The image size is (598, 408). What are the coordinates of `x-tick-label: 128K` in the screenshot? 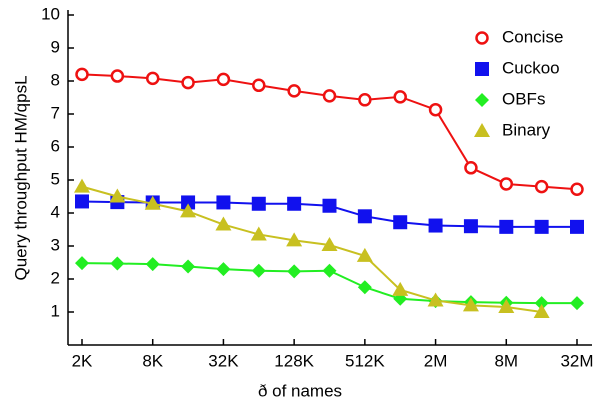 It's located at (294, 360).